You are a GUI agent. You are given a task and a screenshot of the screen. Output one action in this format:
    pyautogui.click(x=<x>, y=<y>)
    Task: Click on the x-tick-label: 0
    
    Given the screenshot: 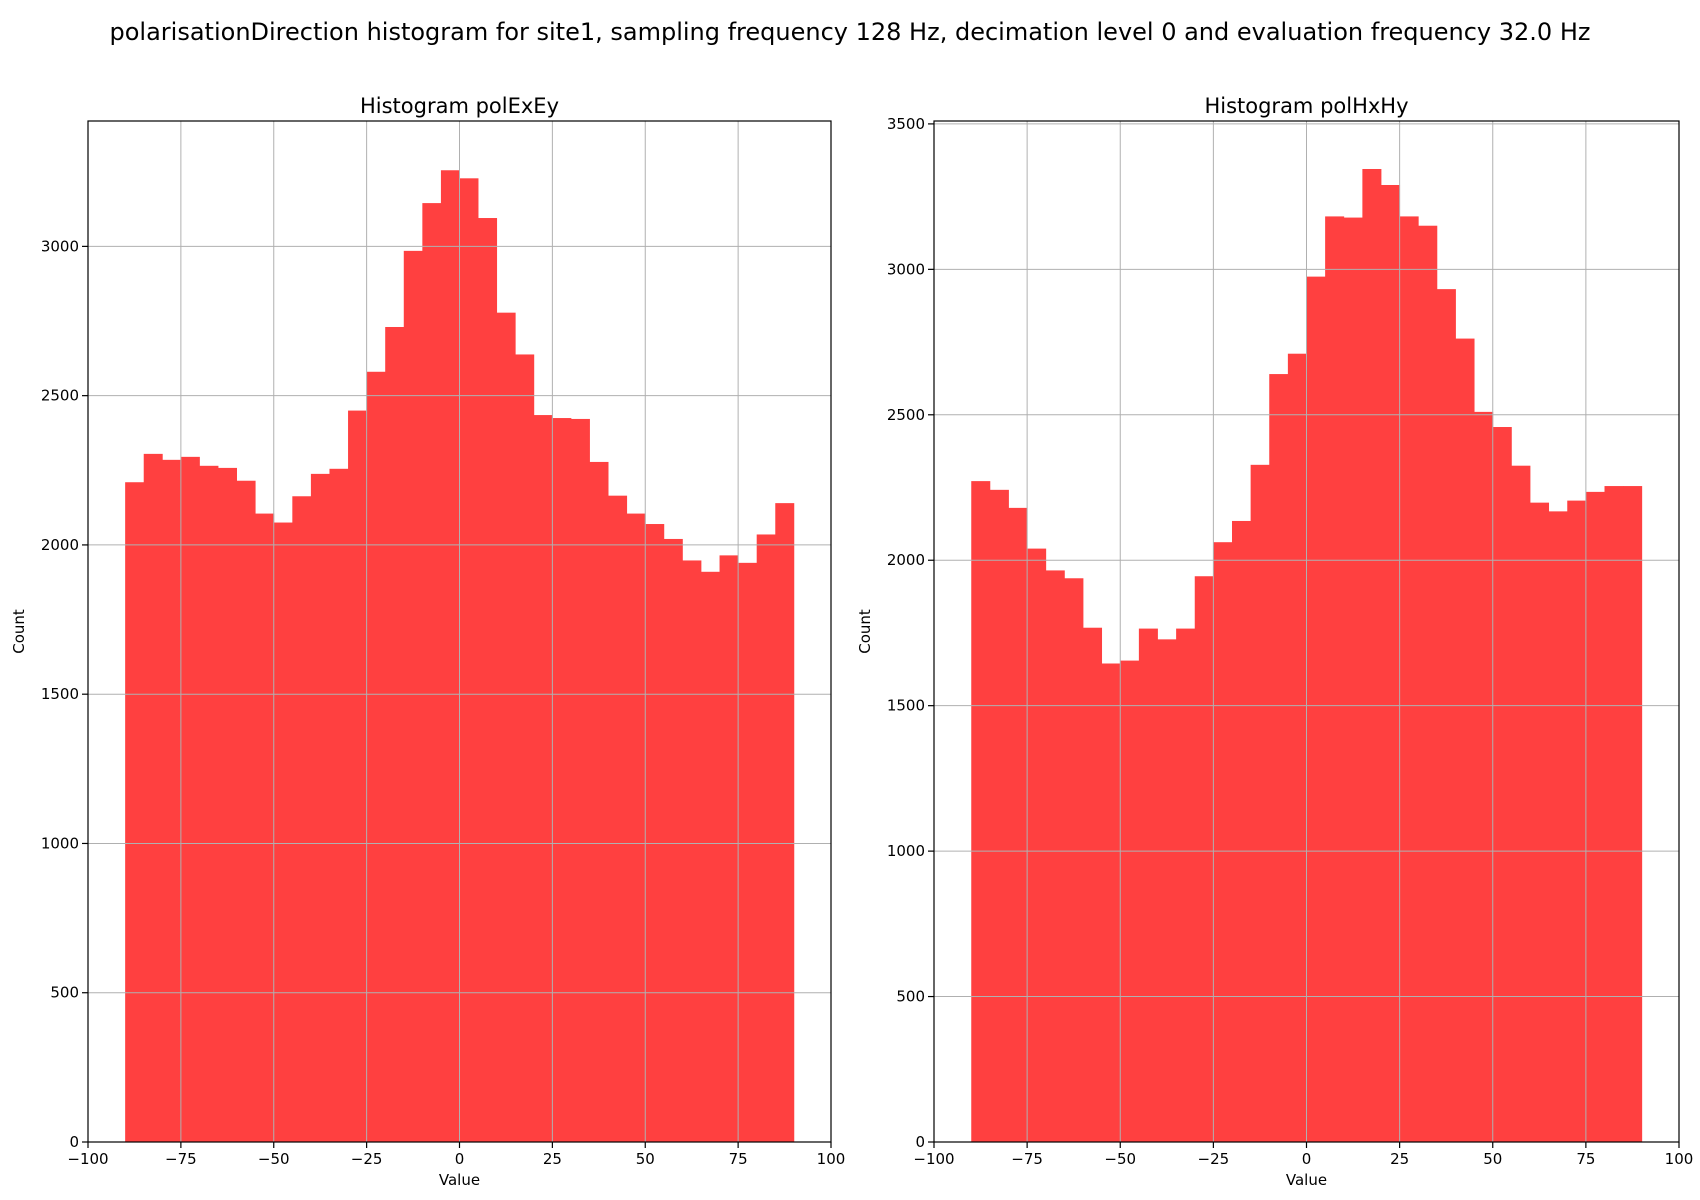 What is the action you would take?
    pyautogui.click(x=460, y=1159)
    